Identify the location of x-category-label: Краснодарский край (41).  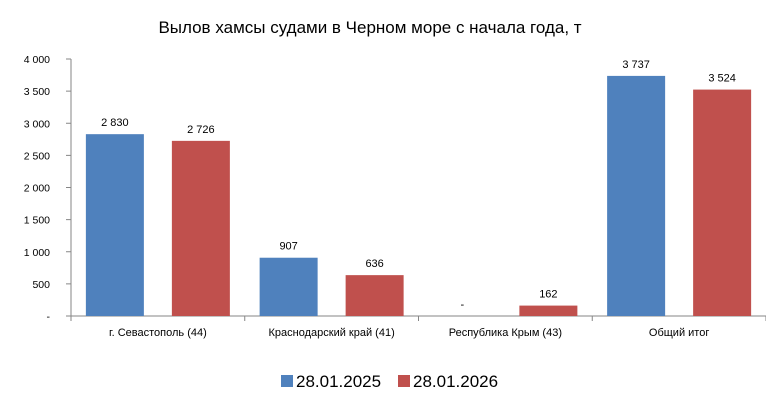
(332, 333).